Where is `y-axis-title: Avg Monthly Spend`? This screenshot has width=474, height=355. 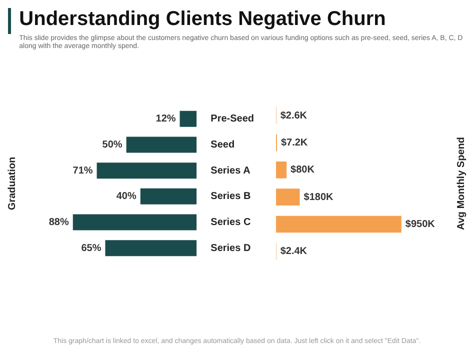
y-axis-title: Avg Monthly Spend is located at coordinates (461, 183).